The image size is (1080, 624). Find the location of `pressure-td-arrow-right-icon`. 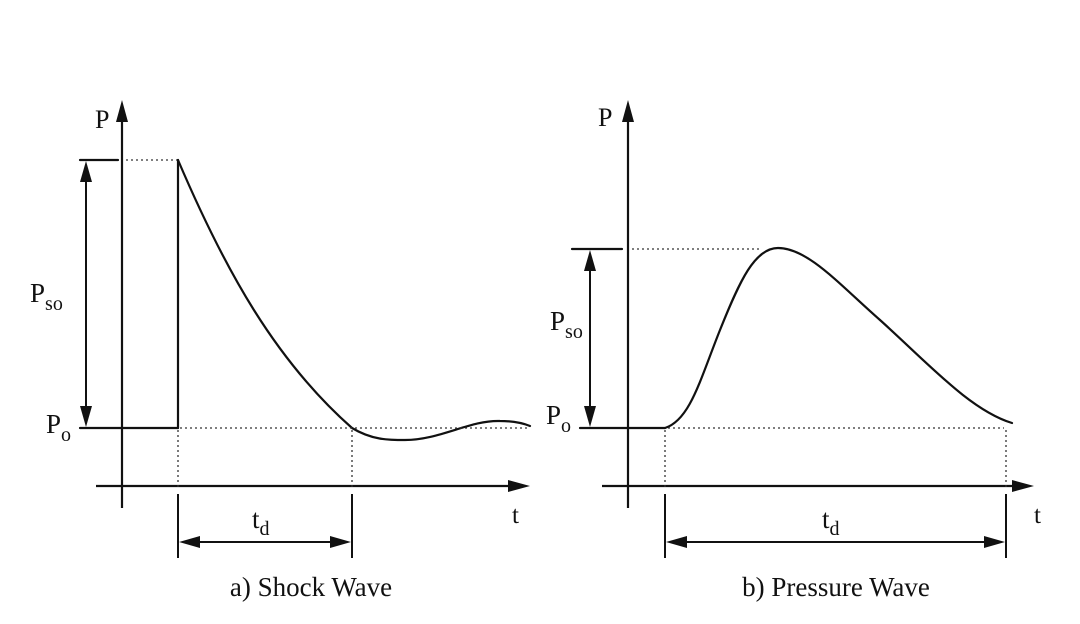

pressure-td-arrow-right-icon is located at coordinates (994, 542).